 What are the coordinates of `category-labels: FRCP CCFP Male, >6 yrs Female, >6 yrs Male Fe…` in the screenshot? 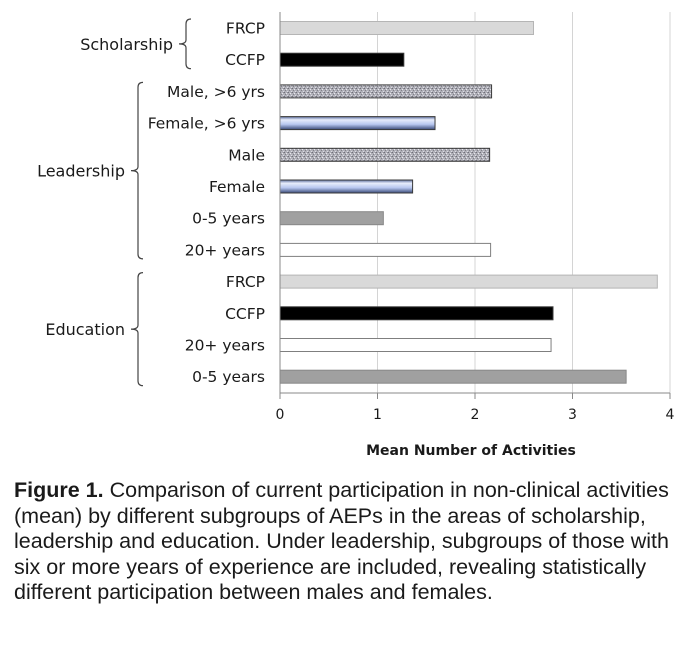 It's located at (206, 203).